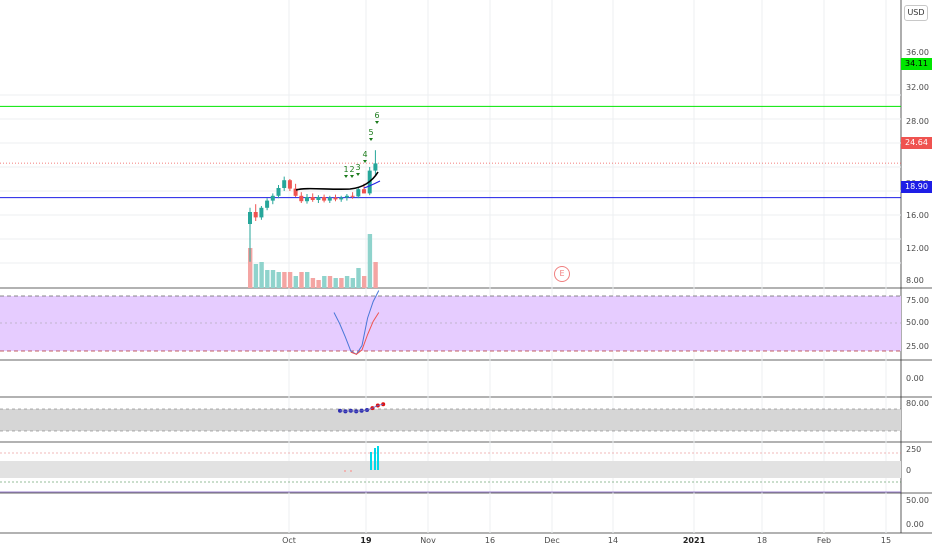  What do you see at coordinates (365, 154) in the screenshot?
I see `td-count-label: 4` at bounding box center [365, 154].